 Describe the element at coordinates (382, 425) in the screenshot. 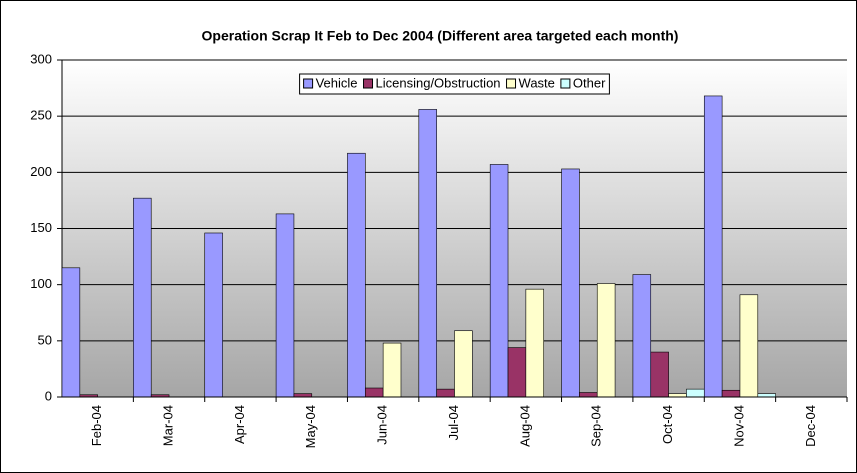

I see `x-tick-label: Jun-04` at that location.